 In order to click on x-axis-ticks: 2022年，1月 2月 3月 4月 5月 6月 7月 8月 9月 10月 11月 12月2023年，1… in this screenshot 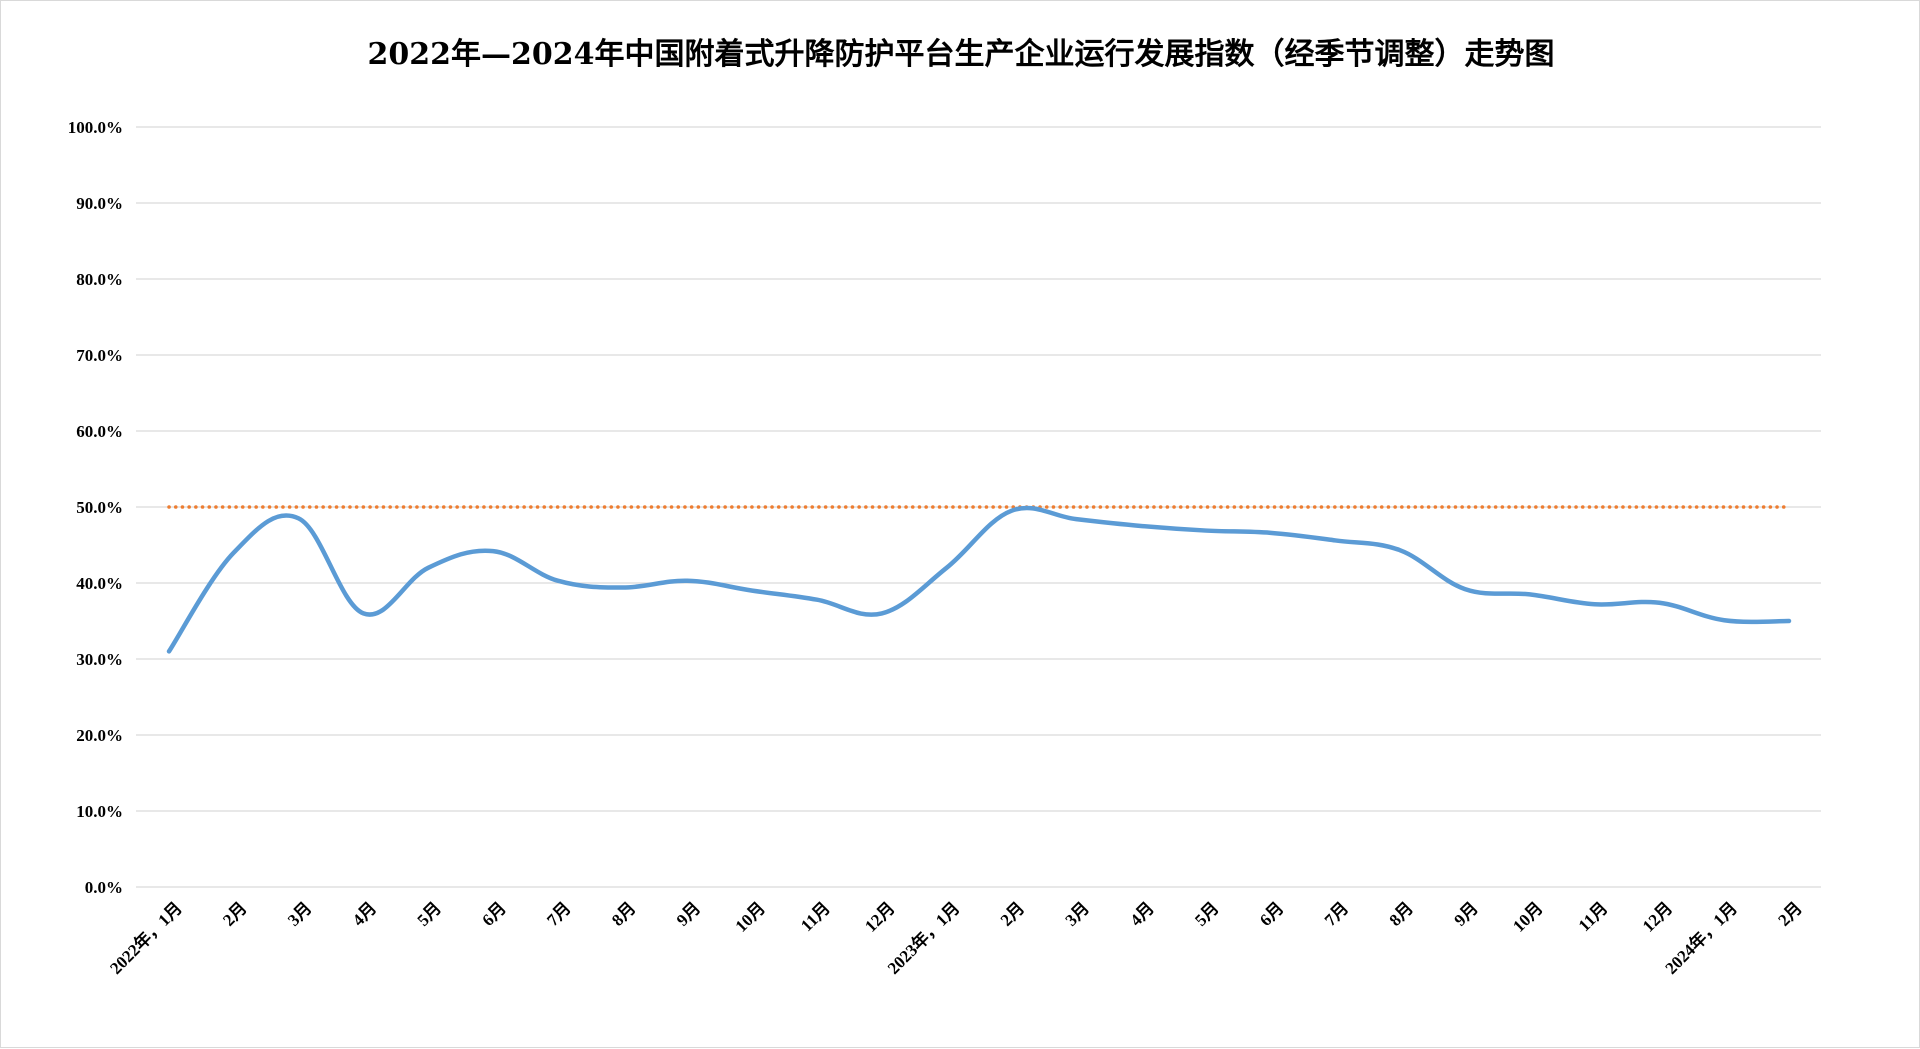, I will do `click(956, 938)`.